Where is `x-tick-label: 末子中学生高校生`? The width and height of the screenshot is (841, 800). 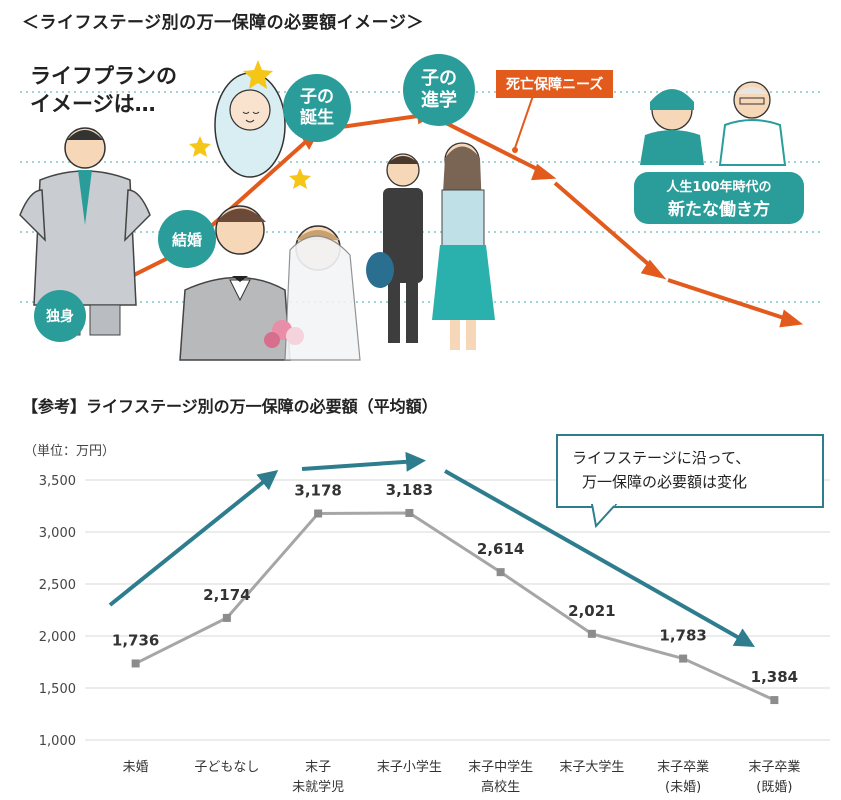 x-tick-label: 末子中学生高校生 is located at coordinates (500, 777).